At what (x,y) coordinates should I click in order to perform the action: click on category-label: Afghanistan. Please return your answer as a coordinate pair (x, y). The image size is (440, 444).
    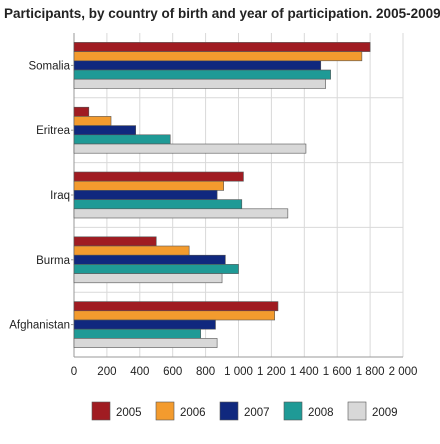
    Looking at the image, I should click on (39, 326).